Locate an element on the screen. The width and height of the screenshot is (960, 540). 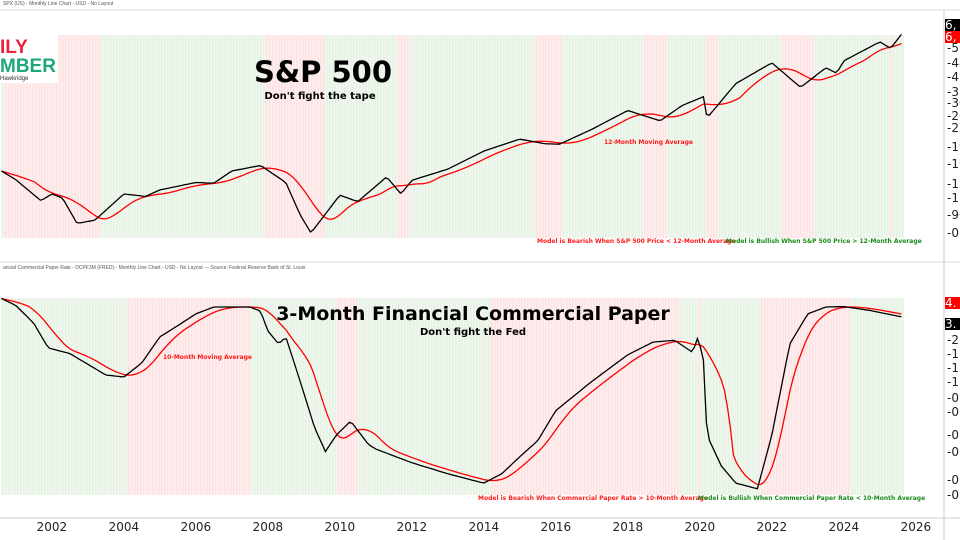
year-tick: 2008 is located at coordinates (268, 527).